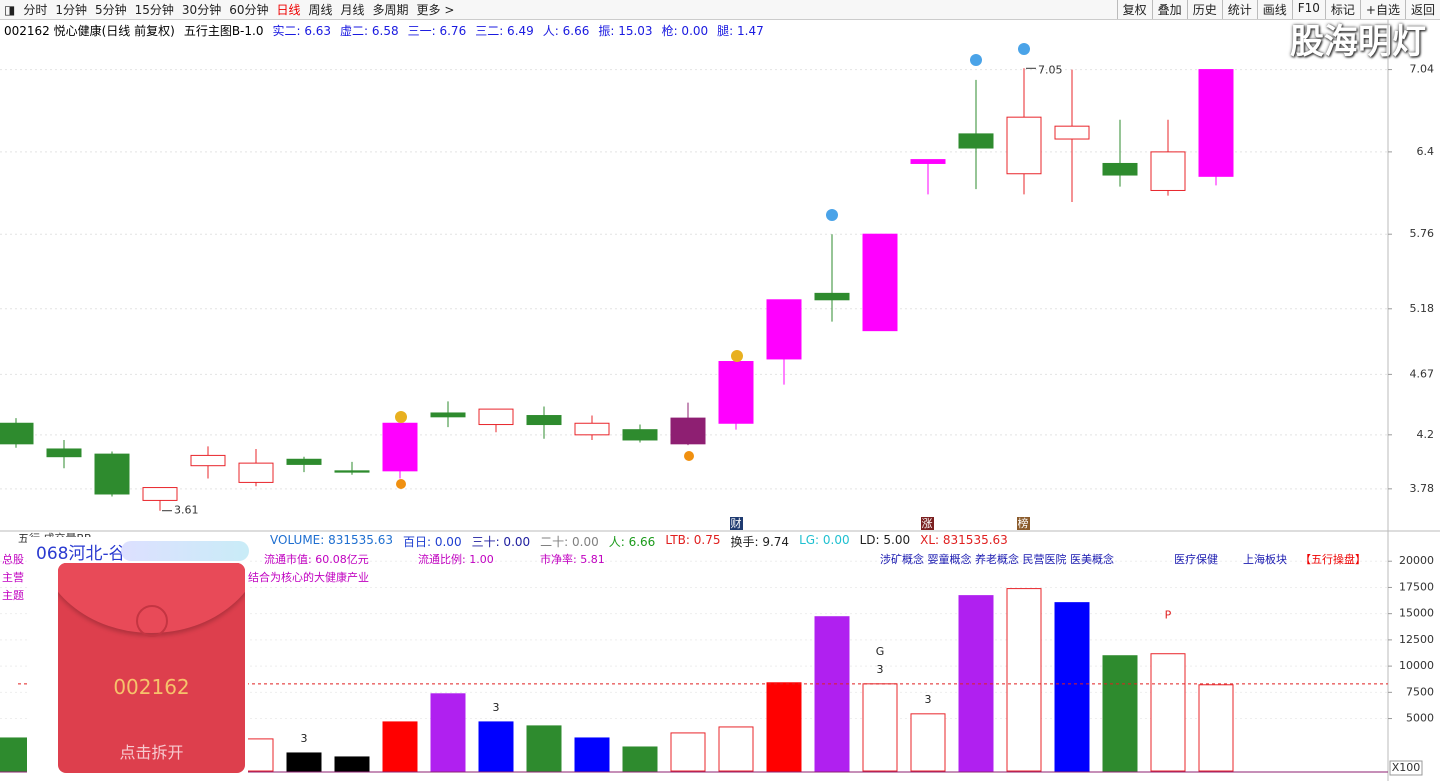 The width and height of the screenshot is (1440, 781). Describe the element at coordinates (1134, 9) in the screenshot. I see `tool-button: 复权` at that location.